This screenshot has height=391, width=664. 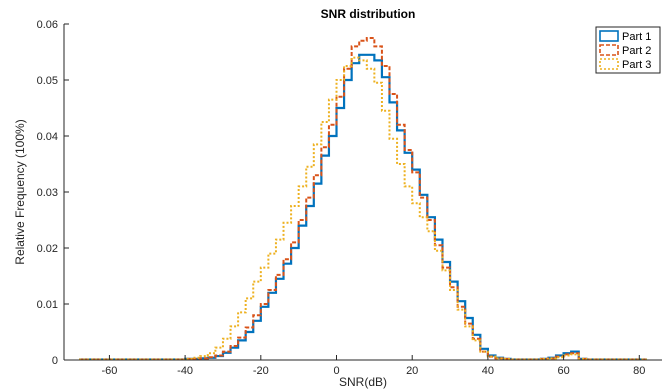 What do you see at coordinates (47, 249) in the screenshot?
I see `y-tick-label: 0.02` at bounding box center [47, 249].